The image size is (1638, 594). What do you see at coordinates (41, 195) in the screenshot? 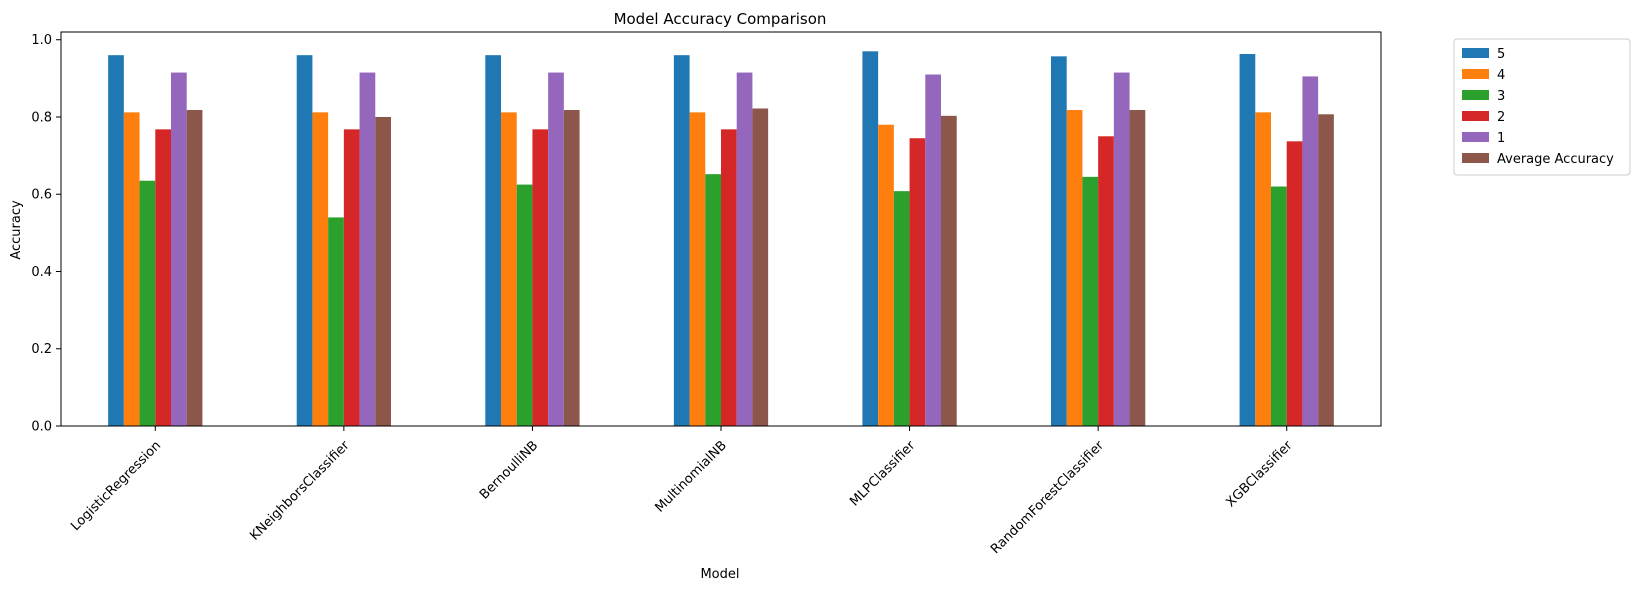
I see `y-tick-label: 0.6` at bounding box center [41, 195].